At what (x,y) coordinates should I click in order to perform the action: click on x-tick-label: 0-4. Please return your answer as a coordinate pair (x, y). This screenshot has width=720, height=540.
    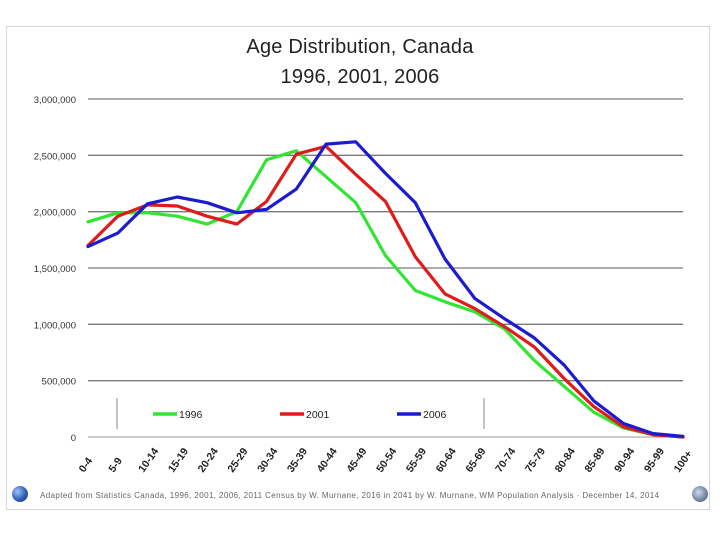
    Looking at the image, I should click on (86, 464).